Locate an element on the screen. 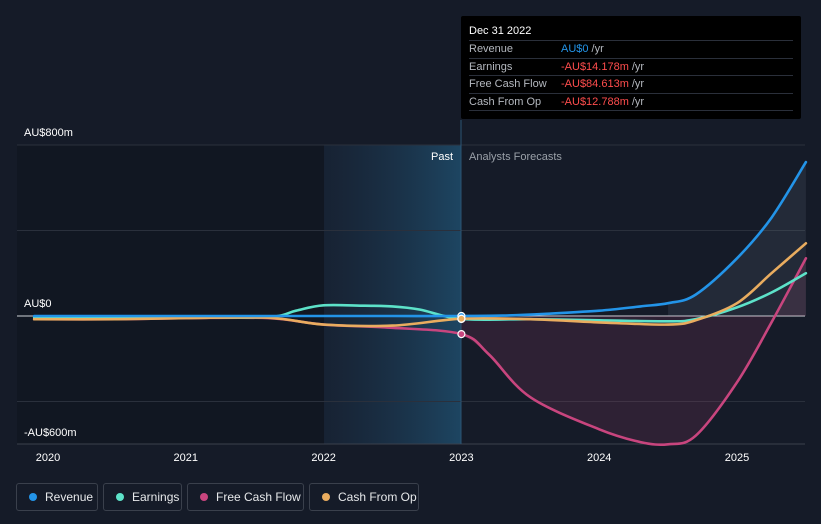  legend-item-revenue: Revenue is located at coordinates (57, 497).